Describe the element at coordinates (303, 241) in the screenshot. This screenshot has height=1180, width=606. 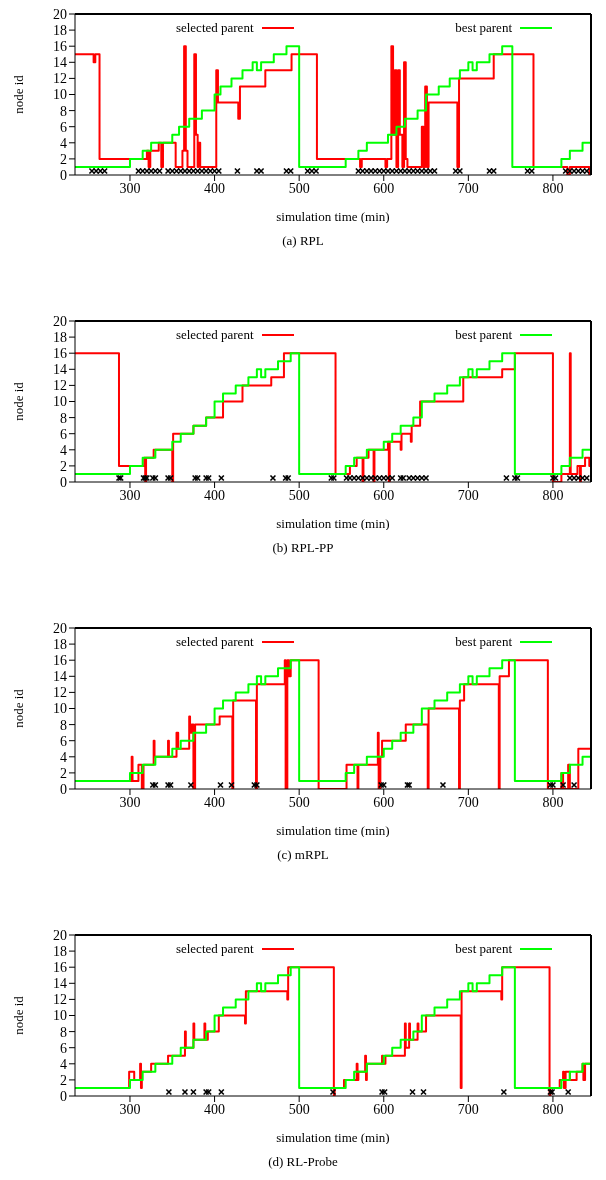
I see `text: (a) RPL` at that location.